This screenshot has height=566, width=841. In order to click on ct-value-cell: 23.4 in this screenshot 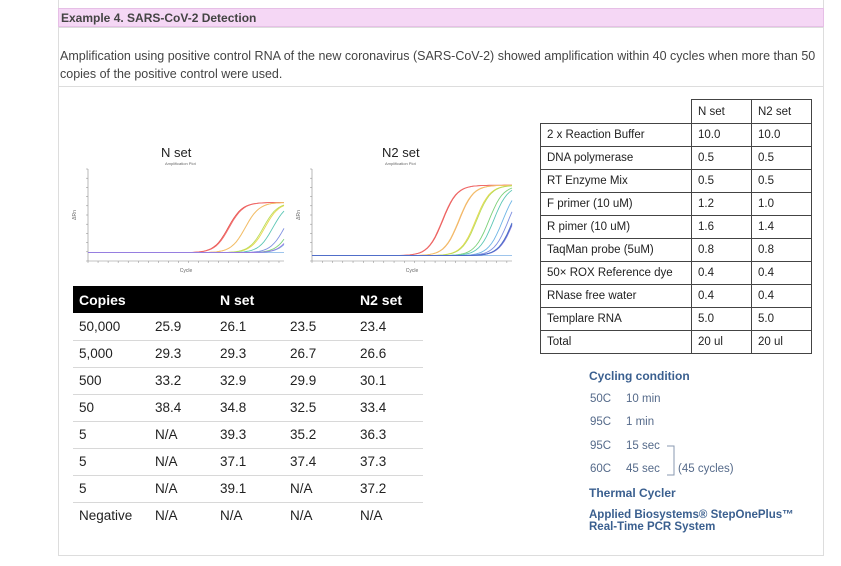, I will do `click(388, 327)`.